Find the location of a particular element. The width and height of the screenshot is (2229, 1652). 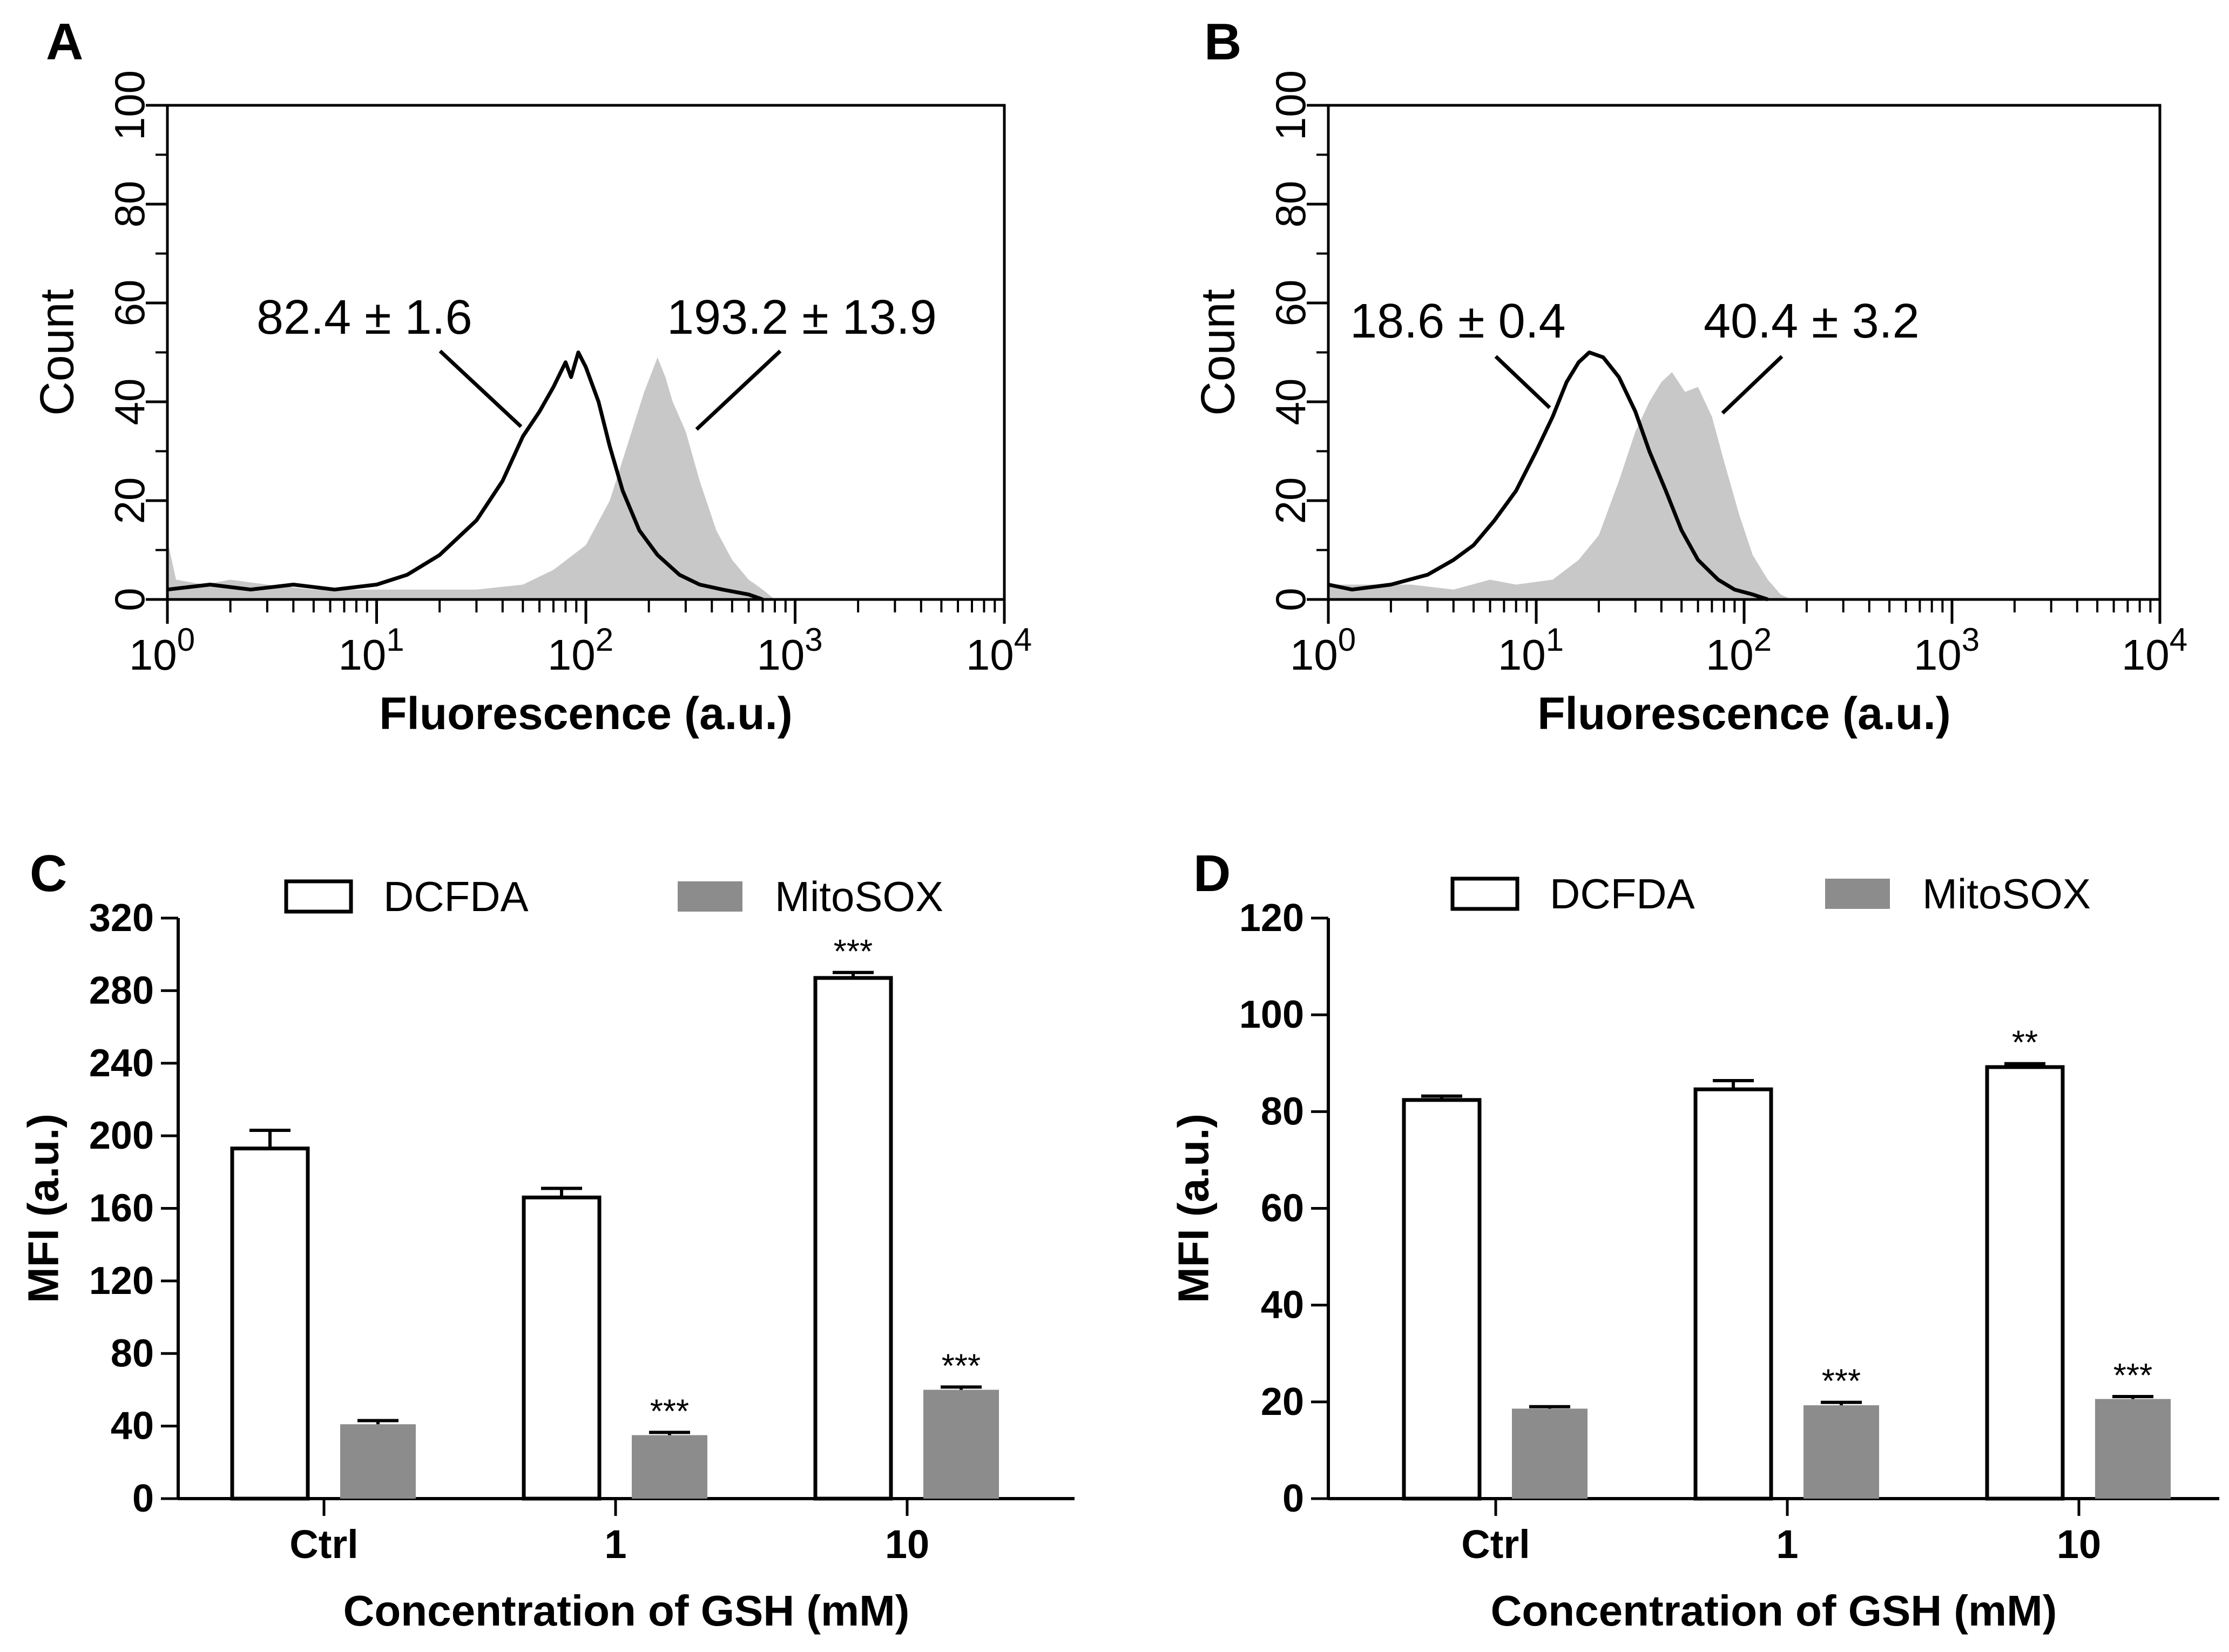

x-tick-label: 10⁰ is located at coordinates (162, 650).